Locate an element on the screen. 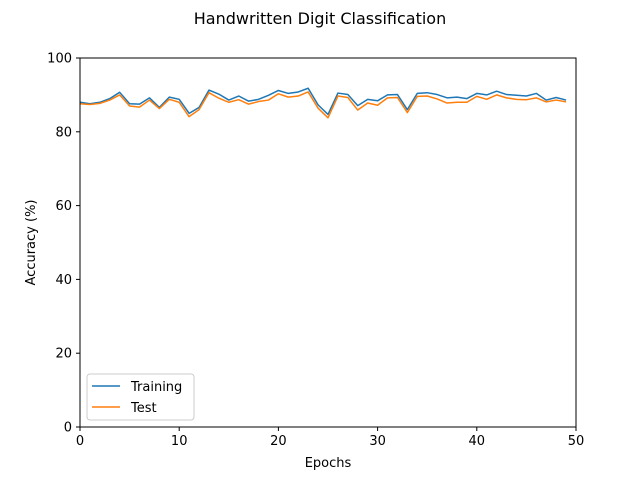 The height and width of the screenshot is (480, 640). x-tick-label: 30 is located at coordinates (377, 441).